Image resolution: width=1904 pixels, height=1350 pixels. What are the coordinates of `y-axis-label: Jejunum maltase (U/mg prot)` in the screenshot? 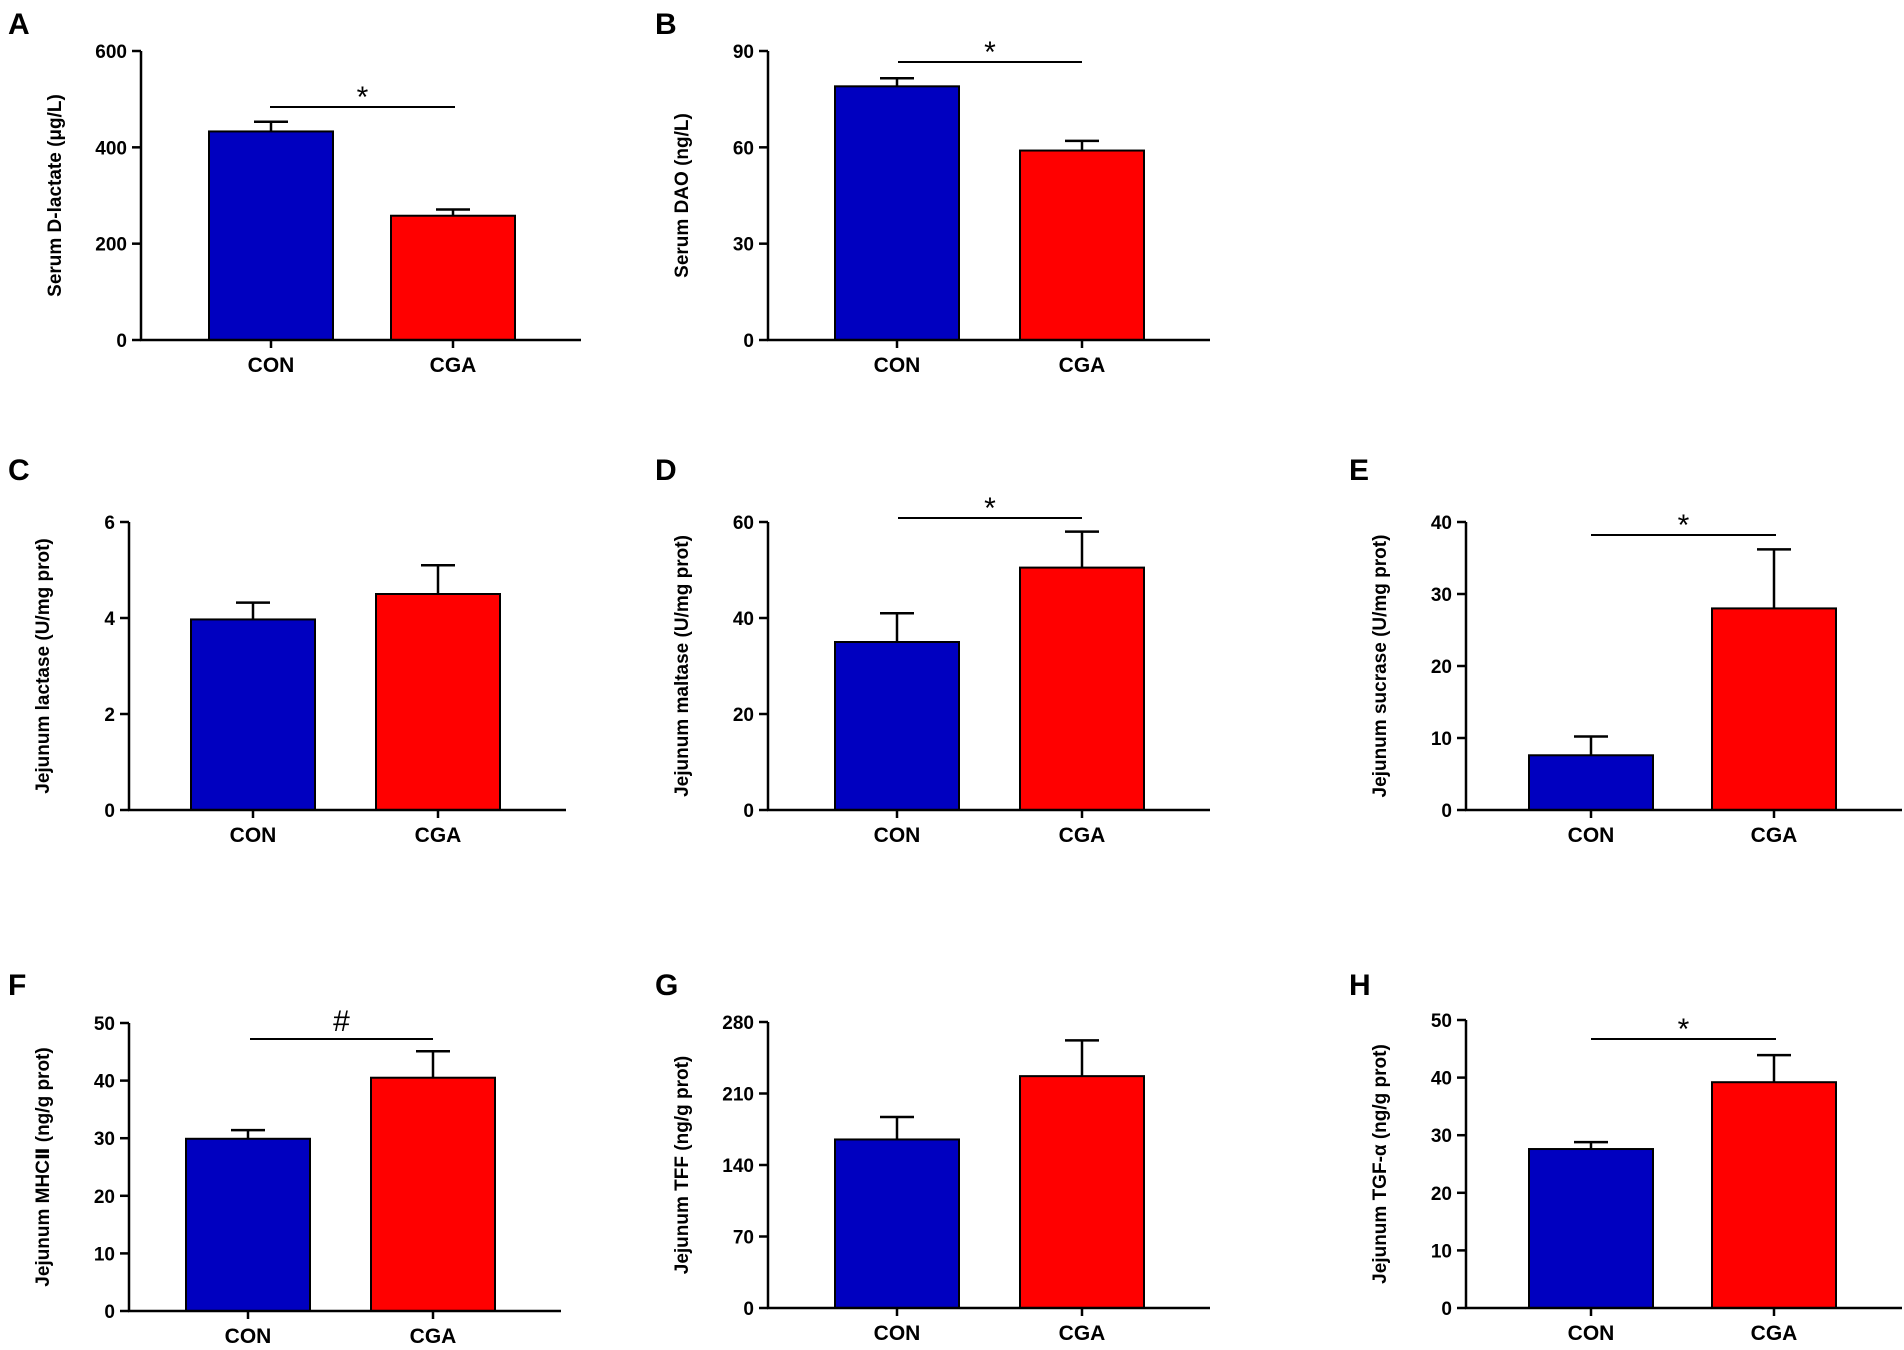 It's located at (682, 666).